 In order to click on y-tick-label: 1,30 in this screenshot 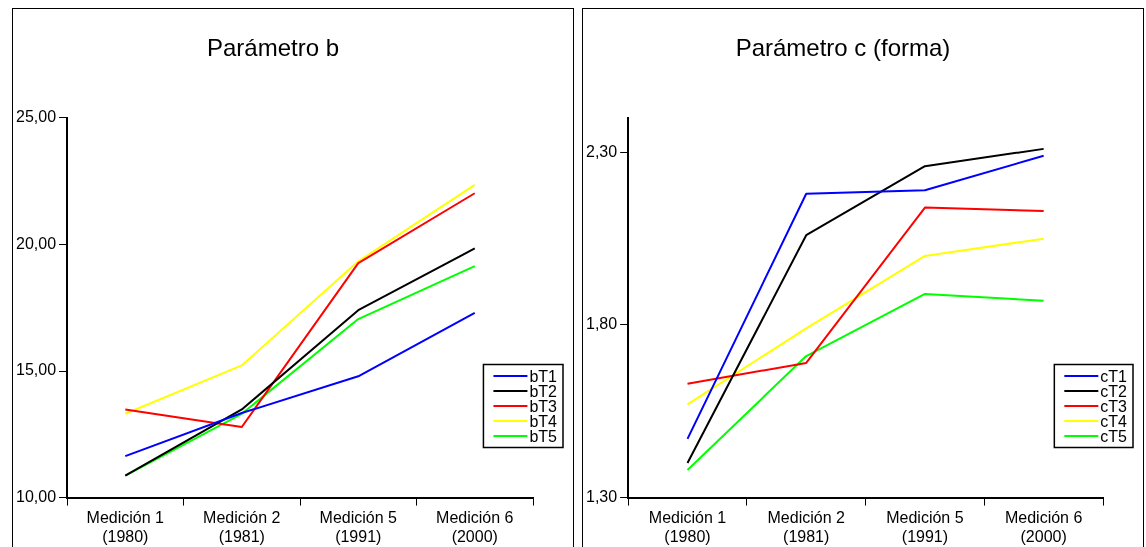, I will do `click(602, 497)`.